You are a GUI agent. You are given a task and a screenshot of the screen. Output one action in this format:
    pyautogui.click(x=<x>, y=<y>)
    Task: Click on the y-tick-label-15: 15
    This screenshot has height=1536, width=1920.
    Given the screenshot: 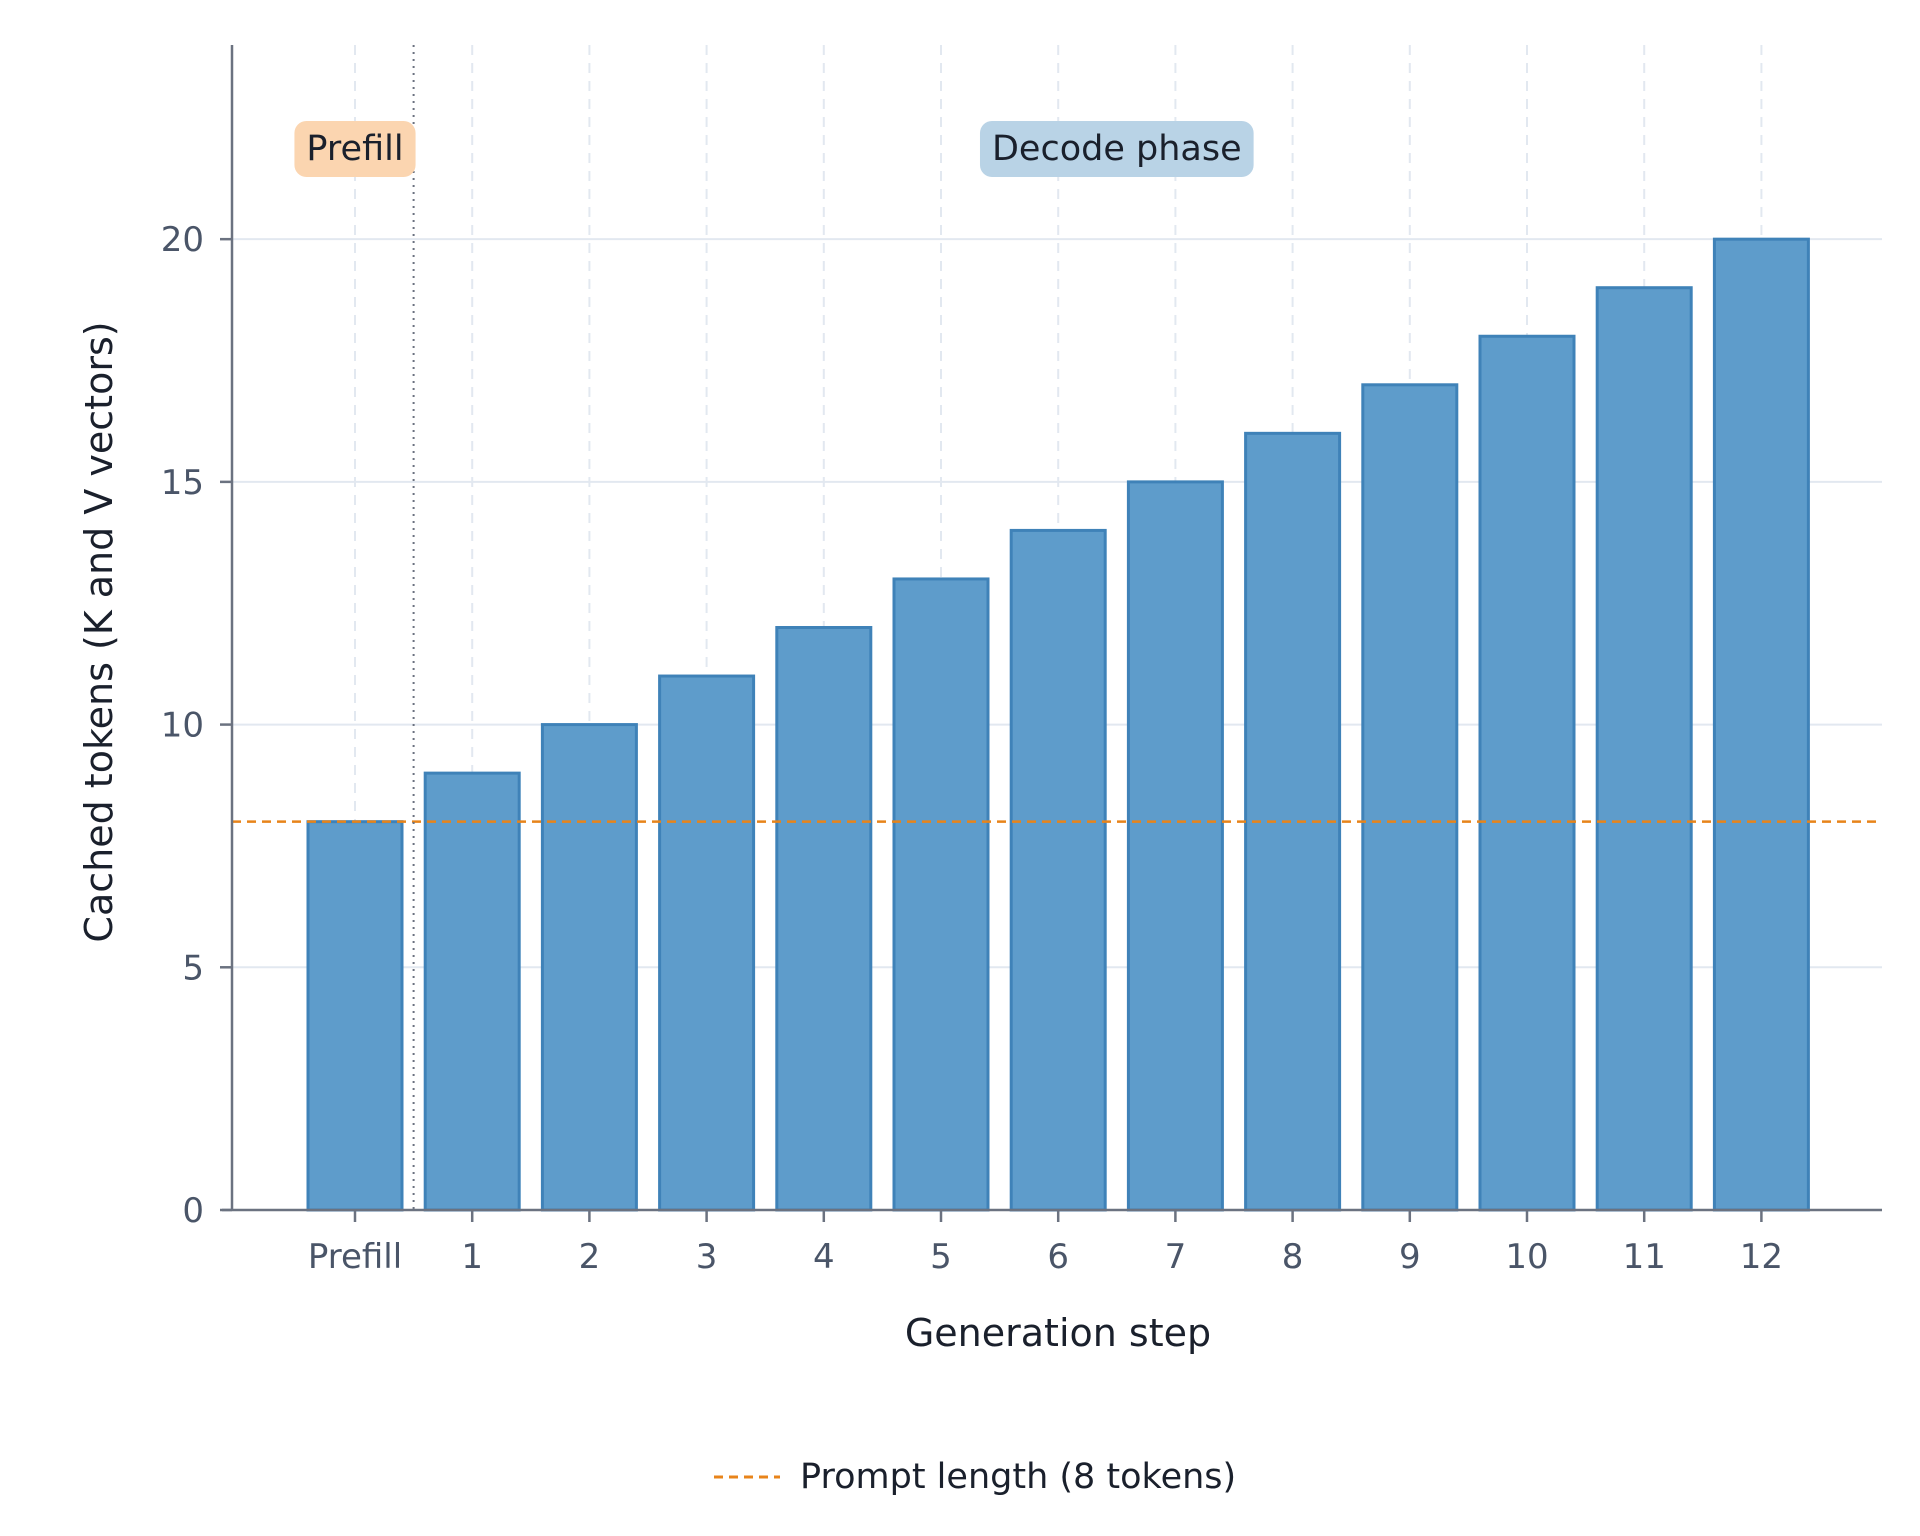 What is the action you would take?
    pyautogui.click(x=182, y=483)
    